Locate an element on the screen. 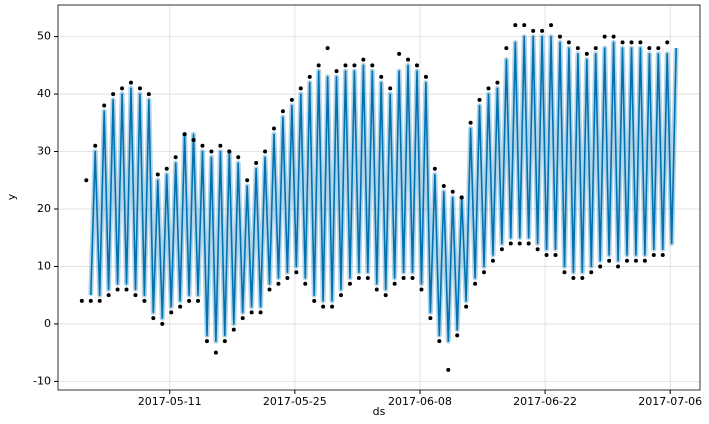 Image resolution: width=709 pixels, height=424 pixels. x-tick-label: 2017-06-22 is located at coordinates (545, 401).